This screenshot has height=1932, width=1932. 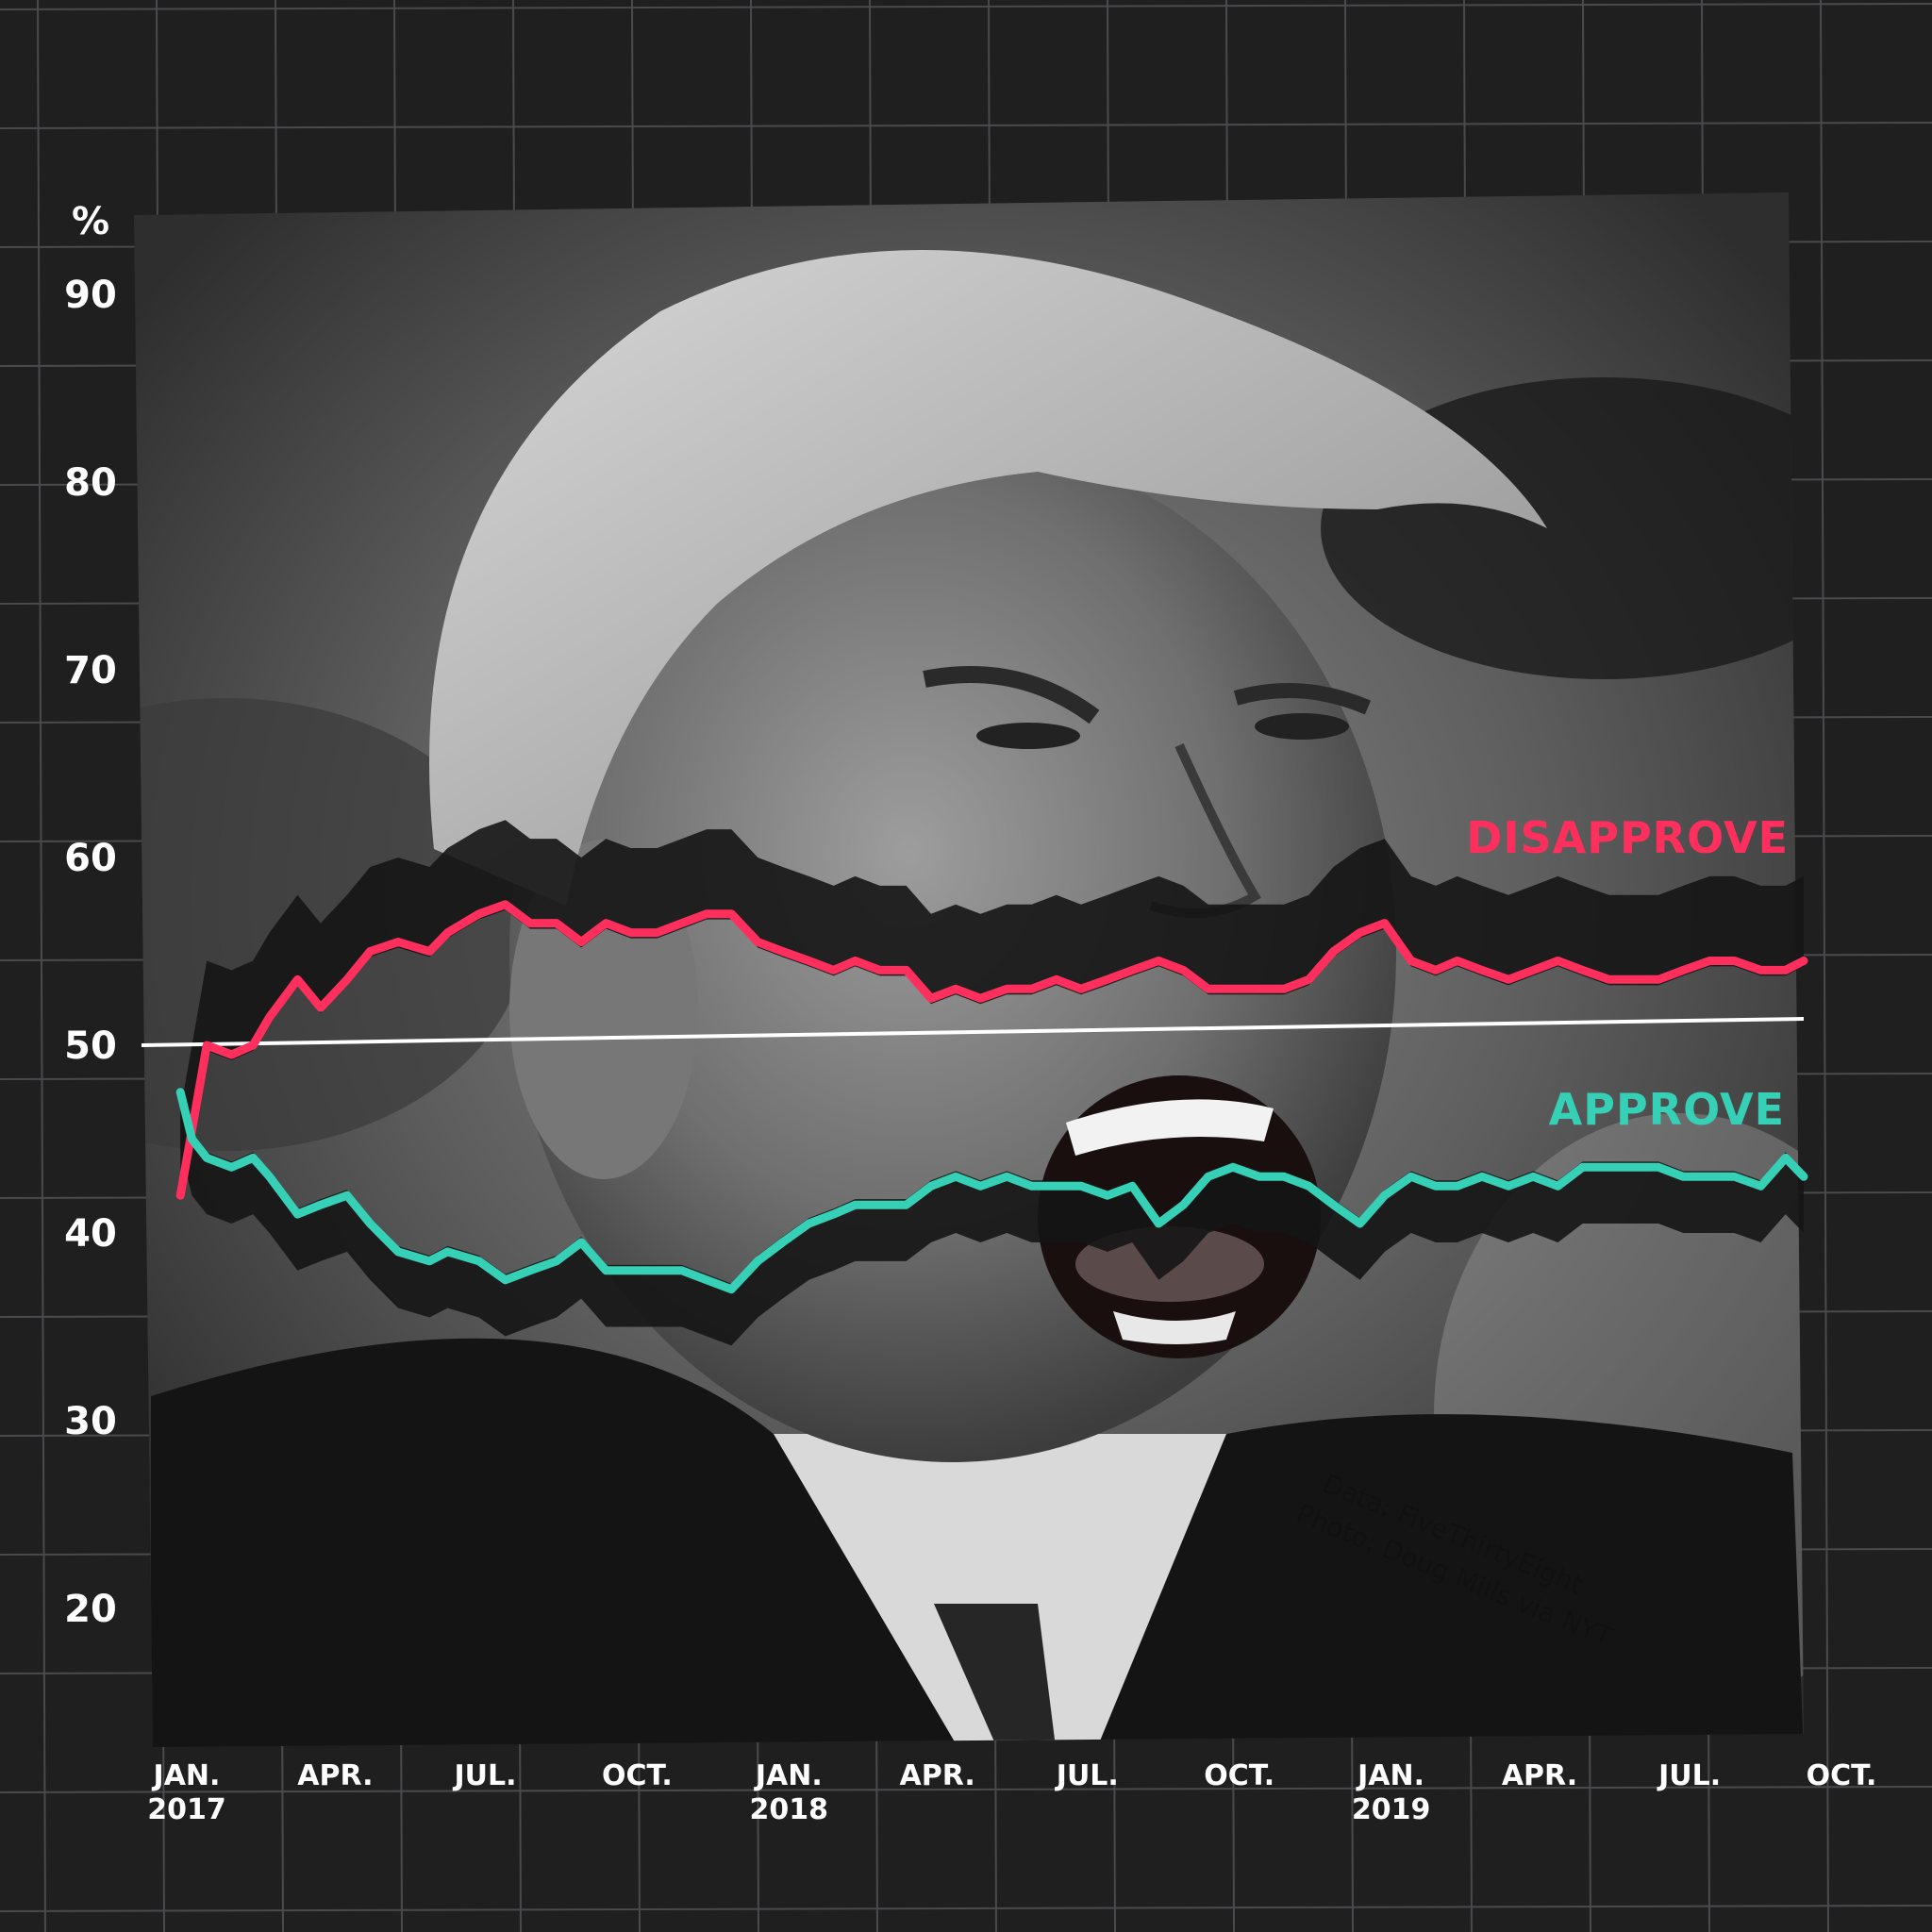 I want to click on y-tick-label: 80, so click(x=90, y=483).